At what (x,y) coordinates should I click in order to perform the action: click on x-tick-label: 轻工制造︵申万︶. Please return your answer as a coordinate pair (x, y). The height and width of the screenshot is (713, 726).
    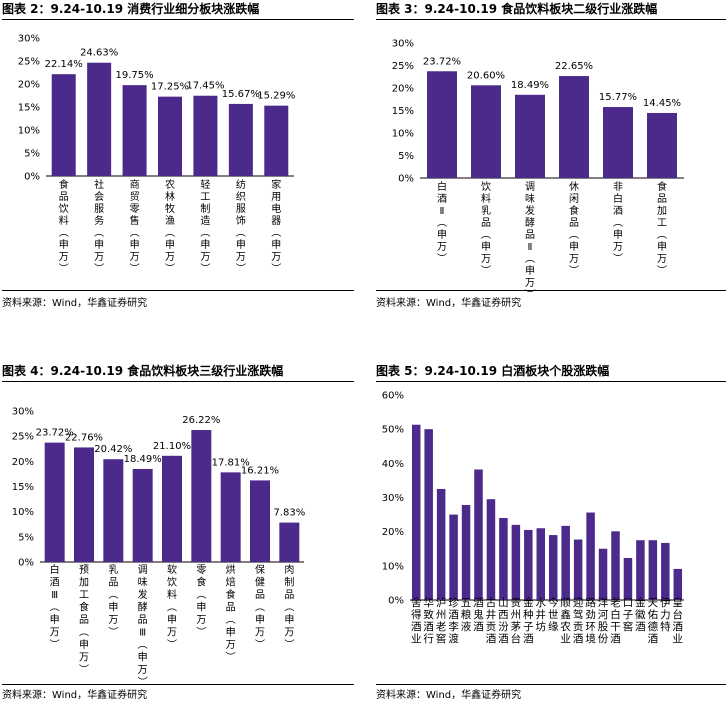
    Looking at the image, I should click on (205, 226).